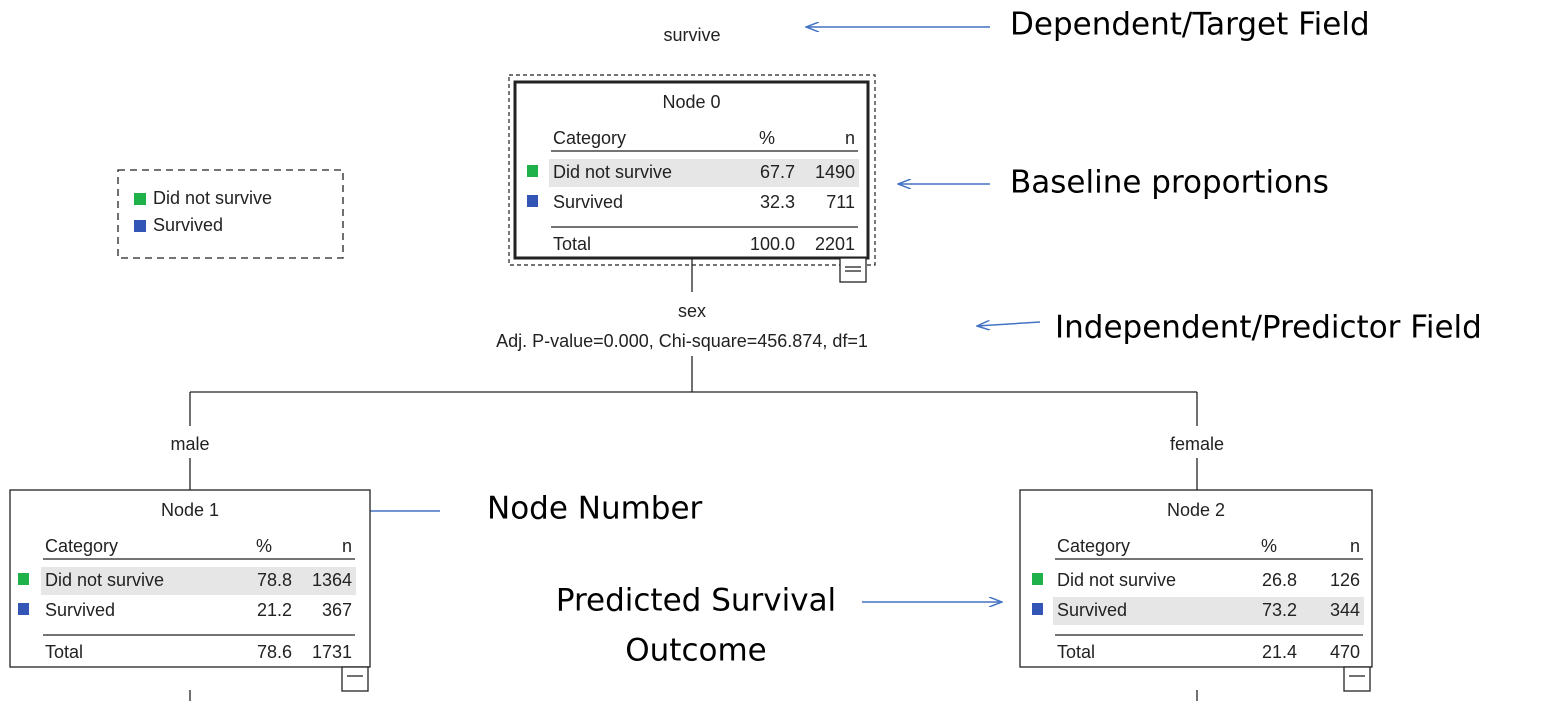 This screenshot has height=701, width=1562. Describe the element at coordinates (835, 244) in the screenshot. I see `table-cell: 2201` at that location.